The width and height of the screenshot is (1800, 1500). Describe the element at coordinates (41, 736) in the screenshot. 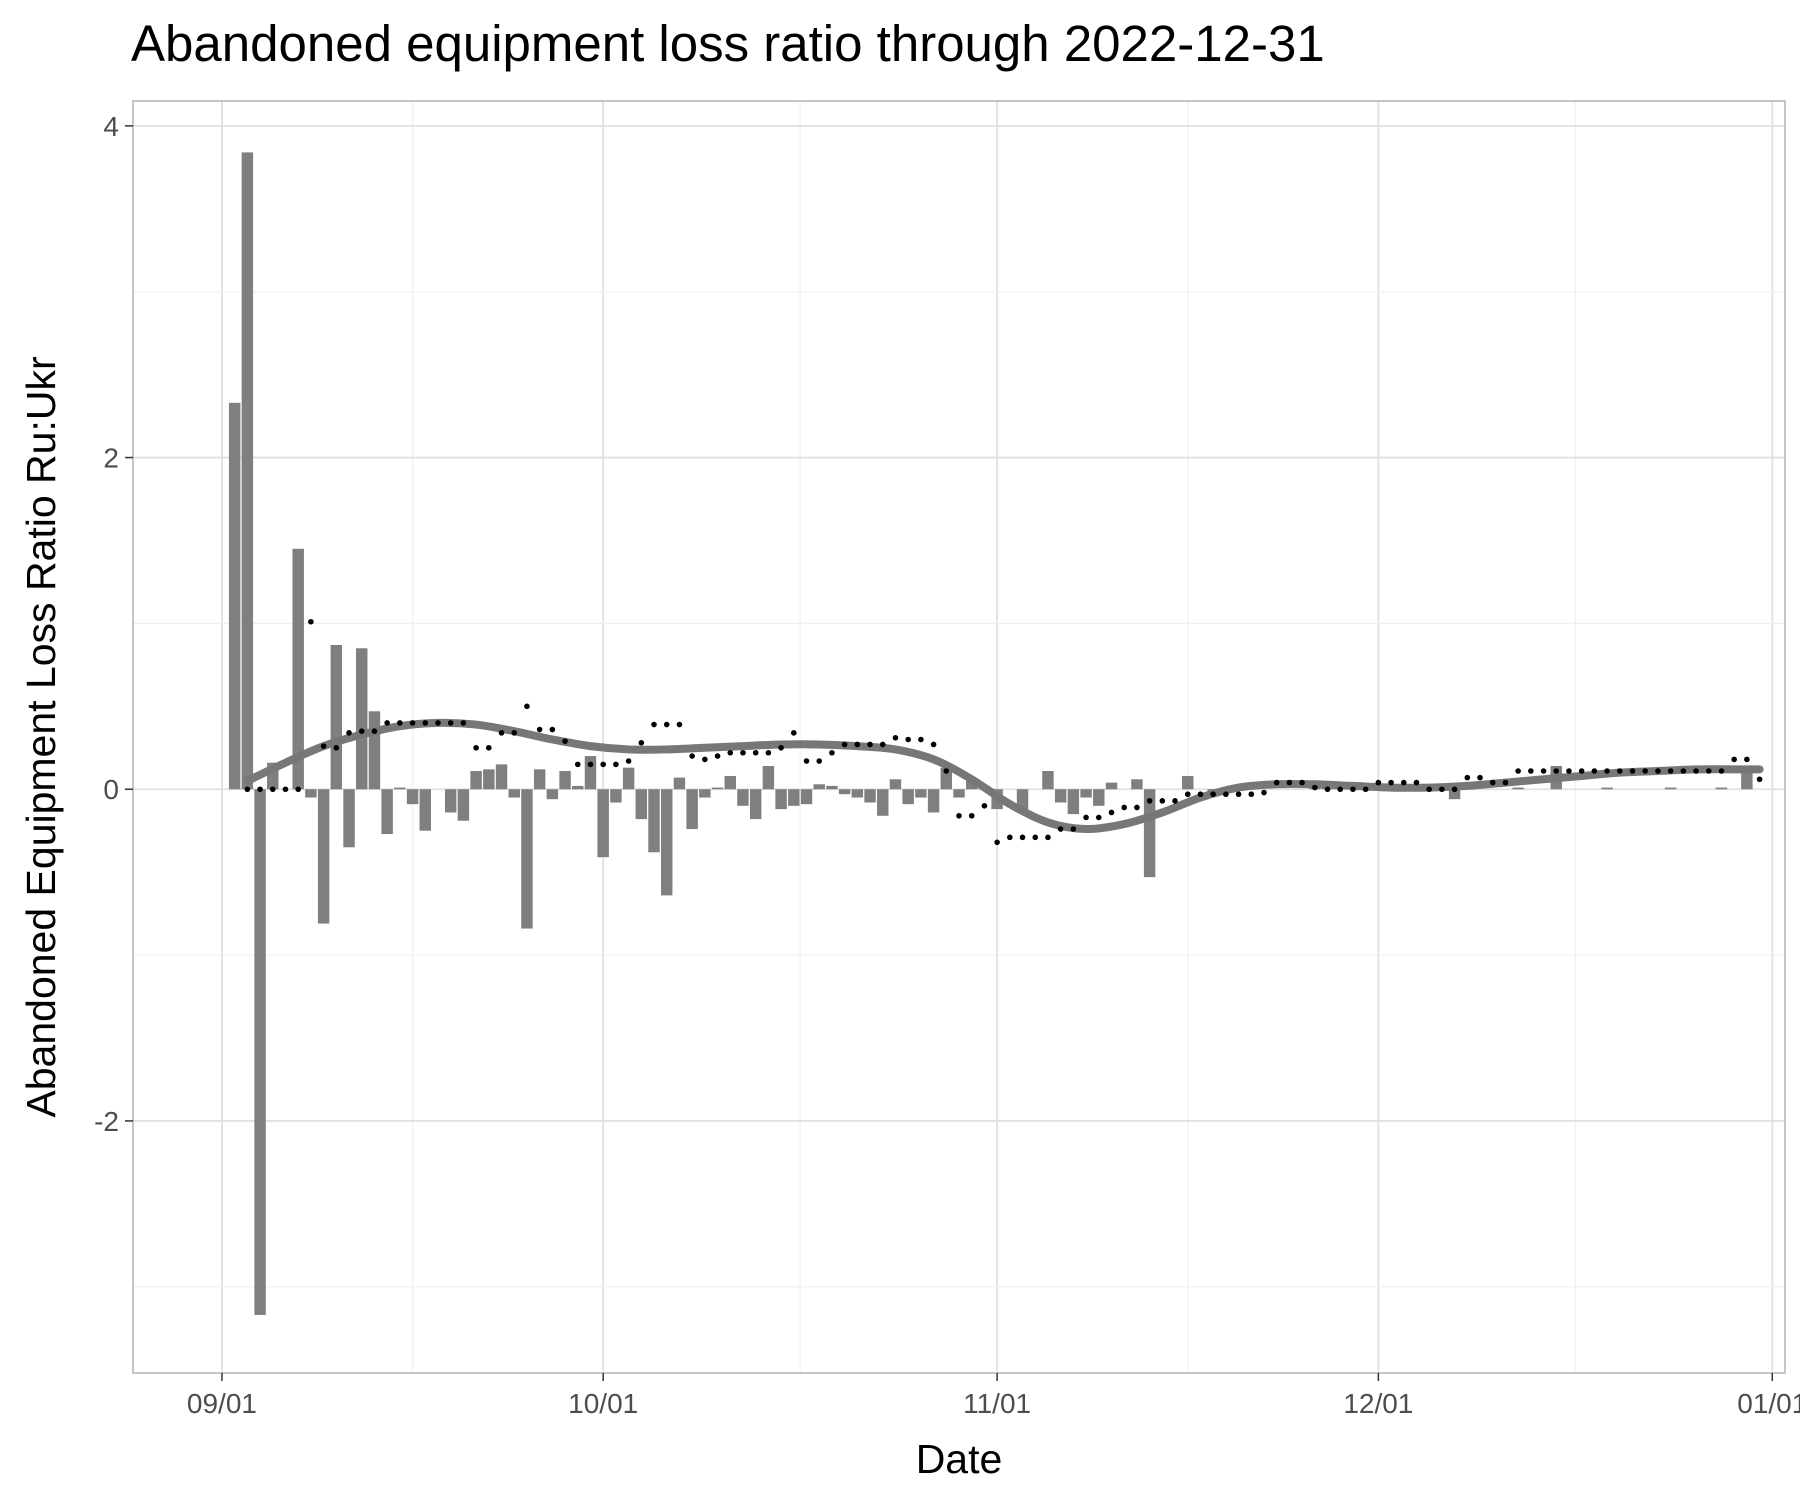

I see `y-axis-title: Abandoned Equipment Loss Ratio Ru:Ukr` at that location.